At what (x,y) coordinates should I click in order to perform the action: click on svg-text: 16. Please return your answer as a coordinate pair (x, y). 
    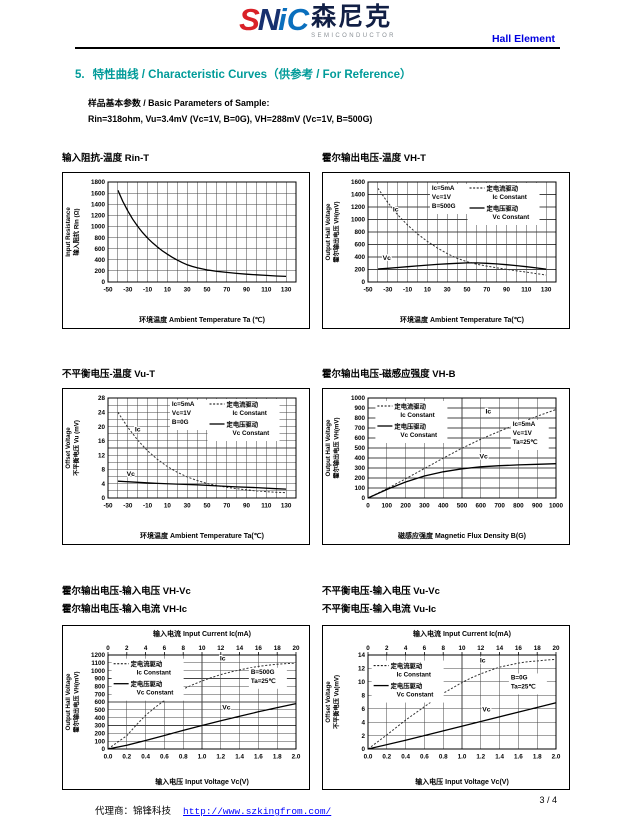
    Looking at the image, I should click on (519, 648).